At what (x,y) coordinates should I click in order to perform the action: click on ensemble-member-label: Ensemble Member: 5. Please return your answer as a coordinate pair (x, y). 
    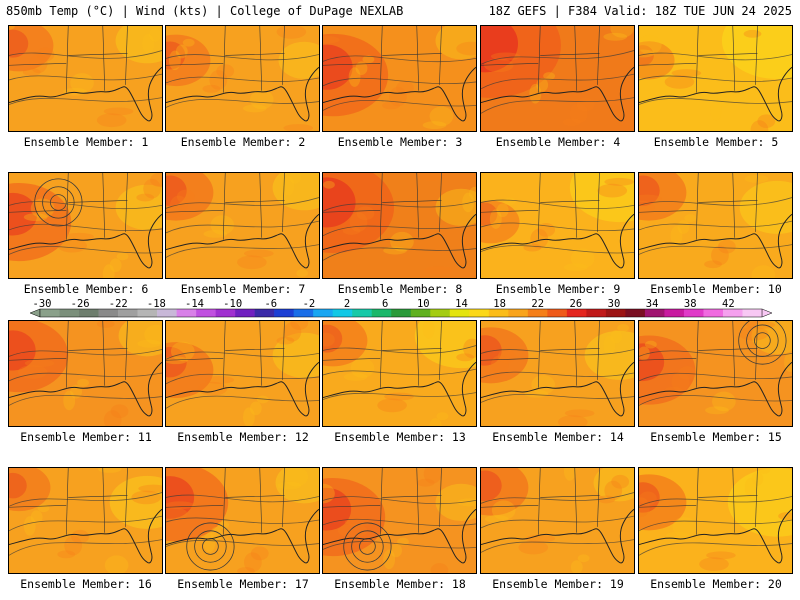
    Looking at the image, I should click on (716, 142).